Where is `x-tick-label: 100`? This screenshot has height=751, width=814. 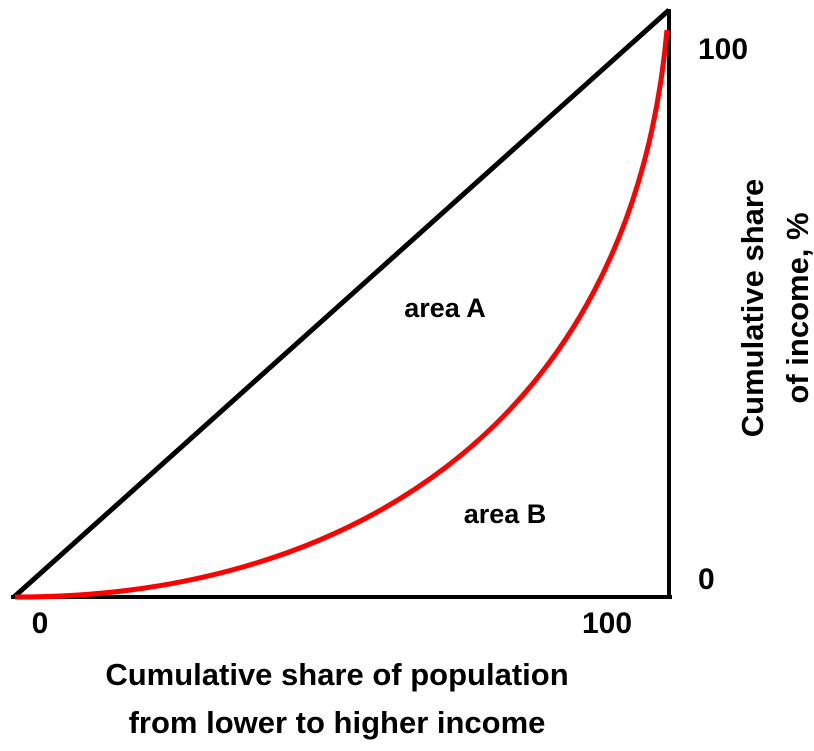 x-tick-label: 100 is located at coordinates (607, 623).